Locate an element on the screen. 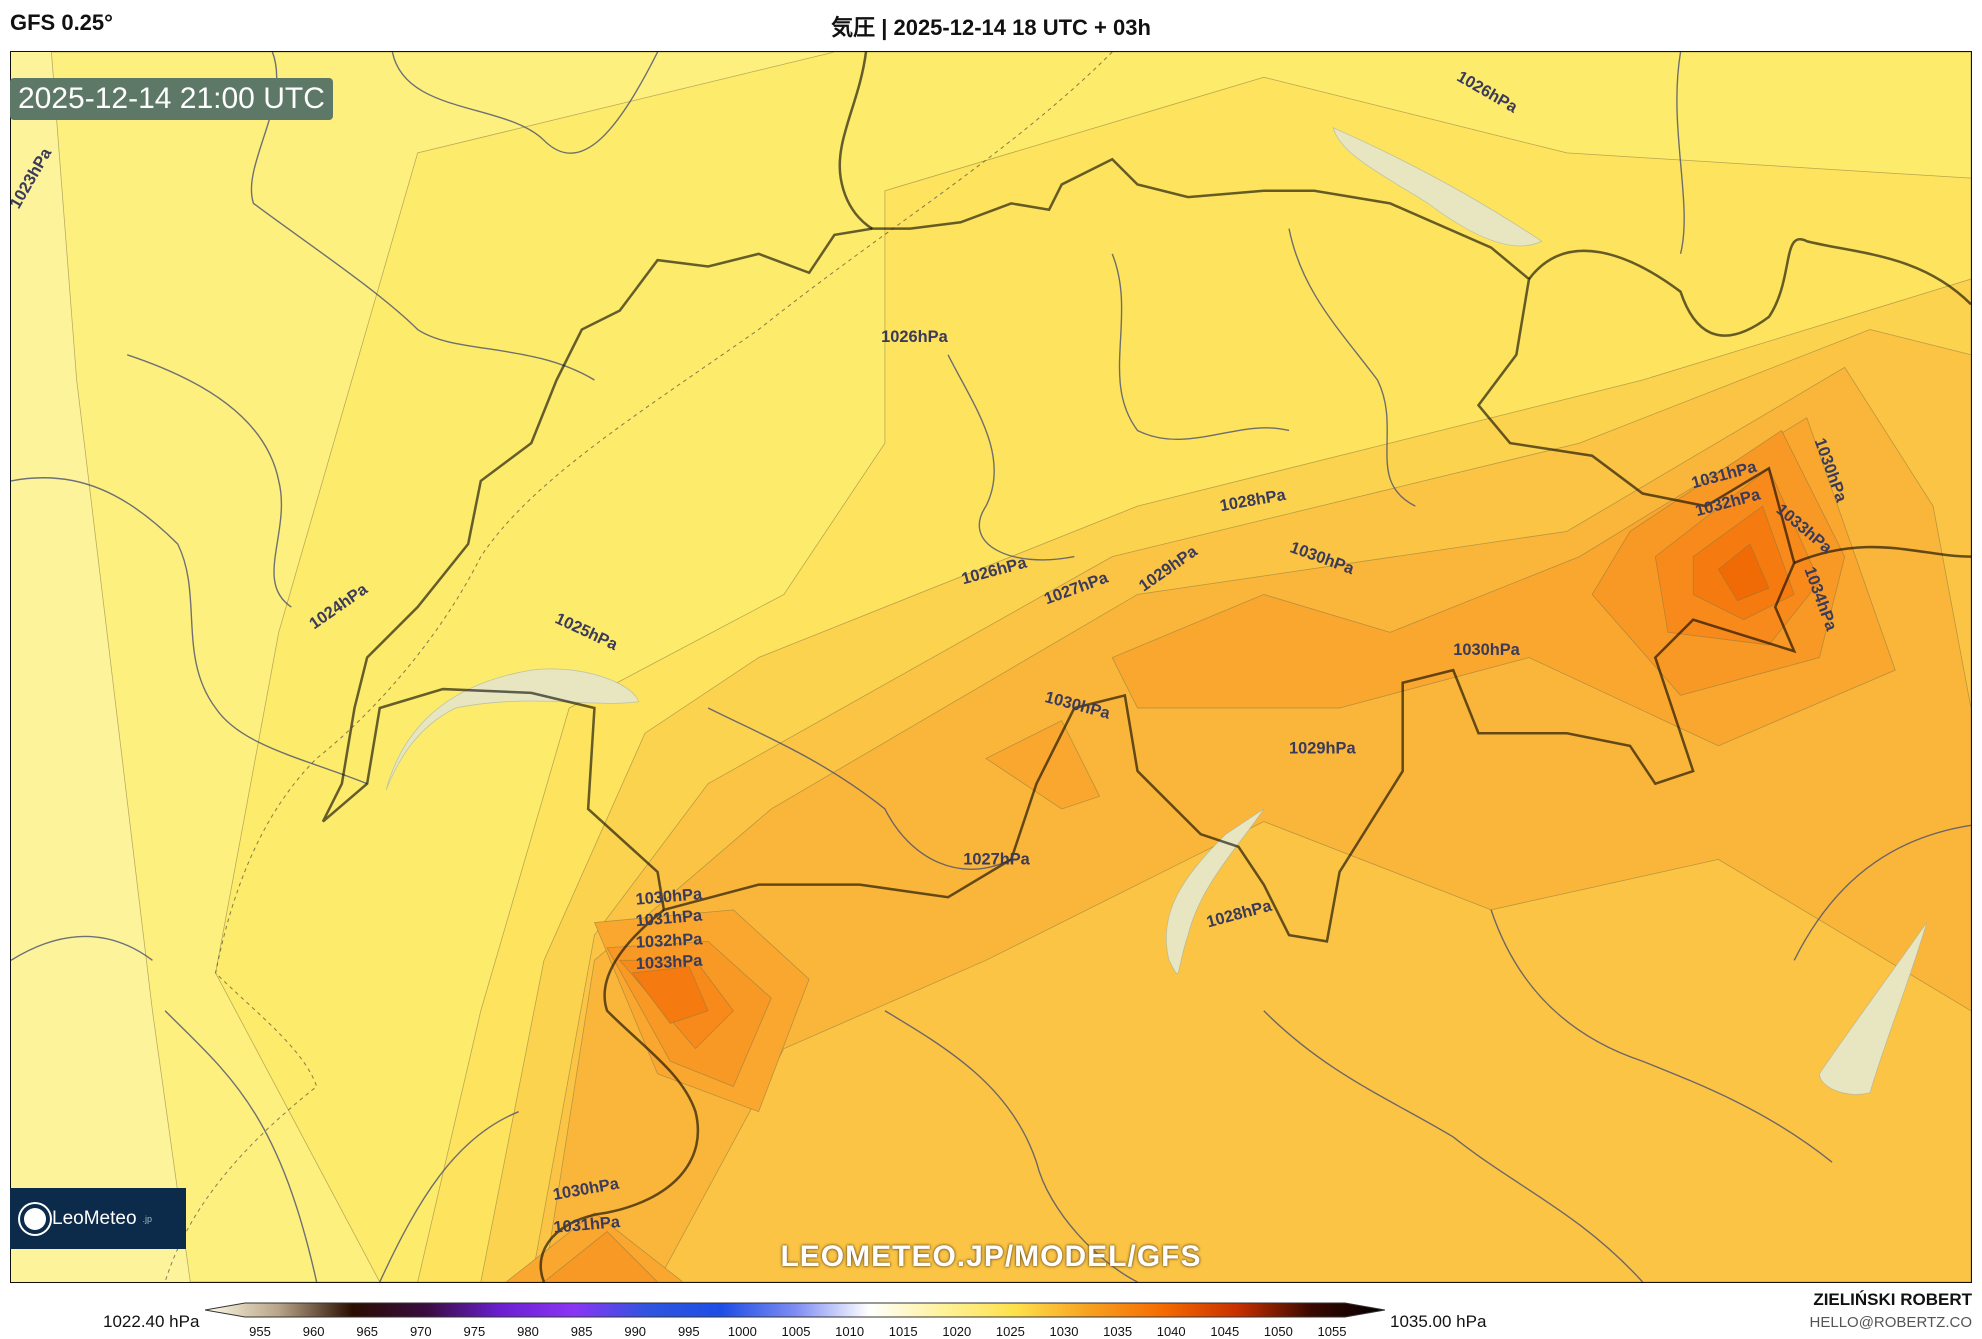 This screenshot has height=1339, width=1982. author-name: ZIELIŃSKI ROBERT is located at coordinates (1892, 1299).